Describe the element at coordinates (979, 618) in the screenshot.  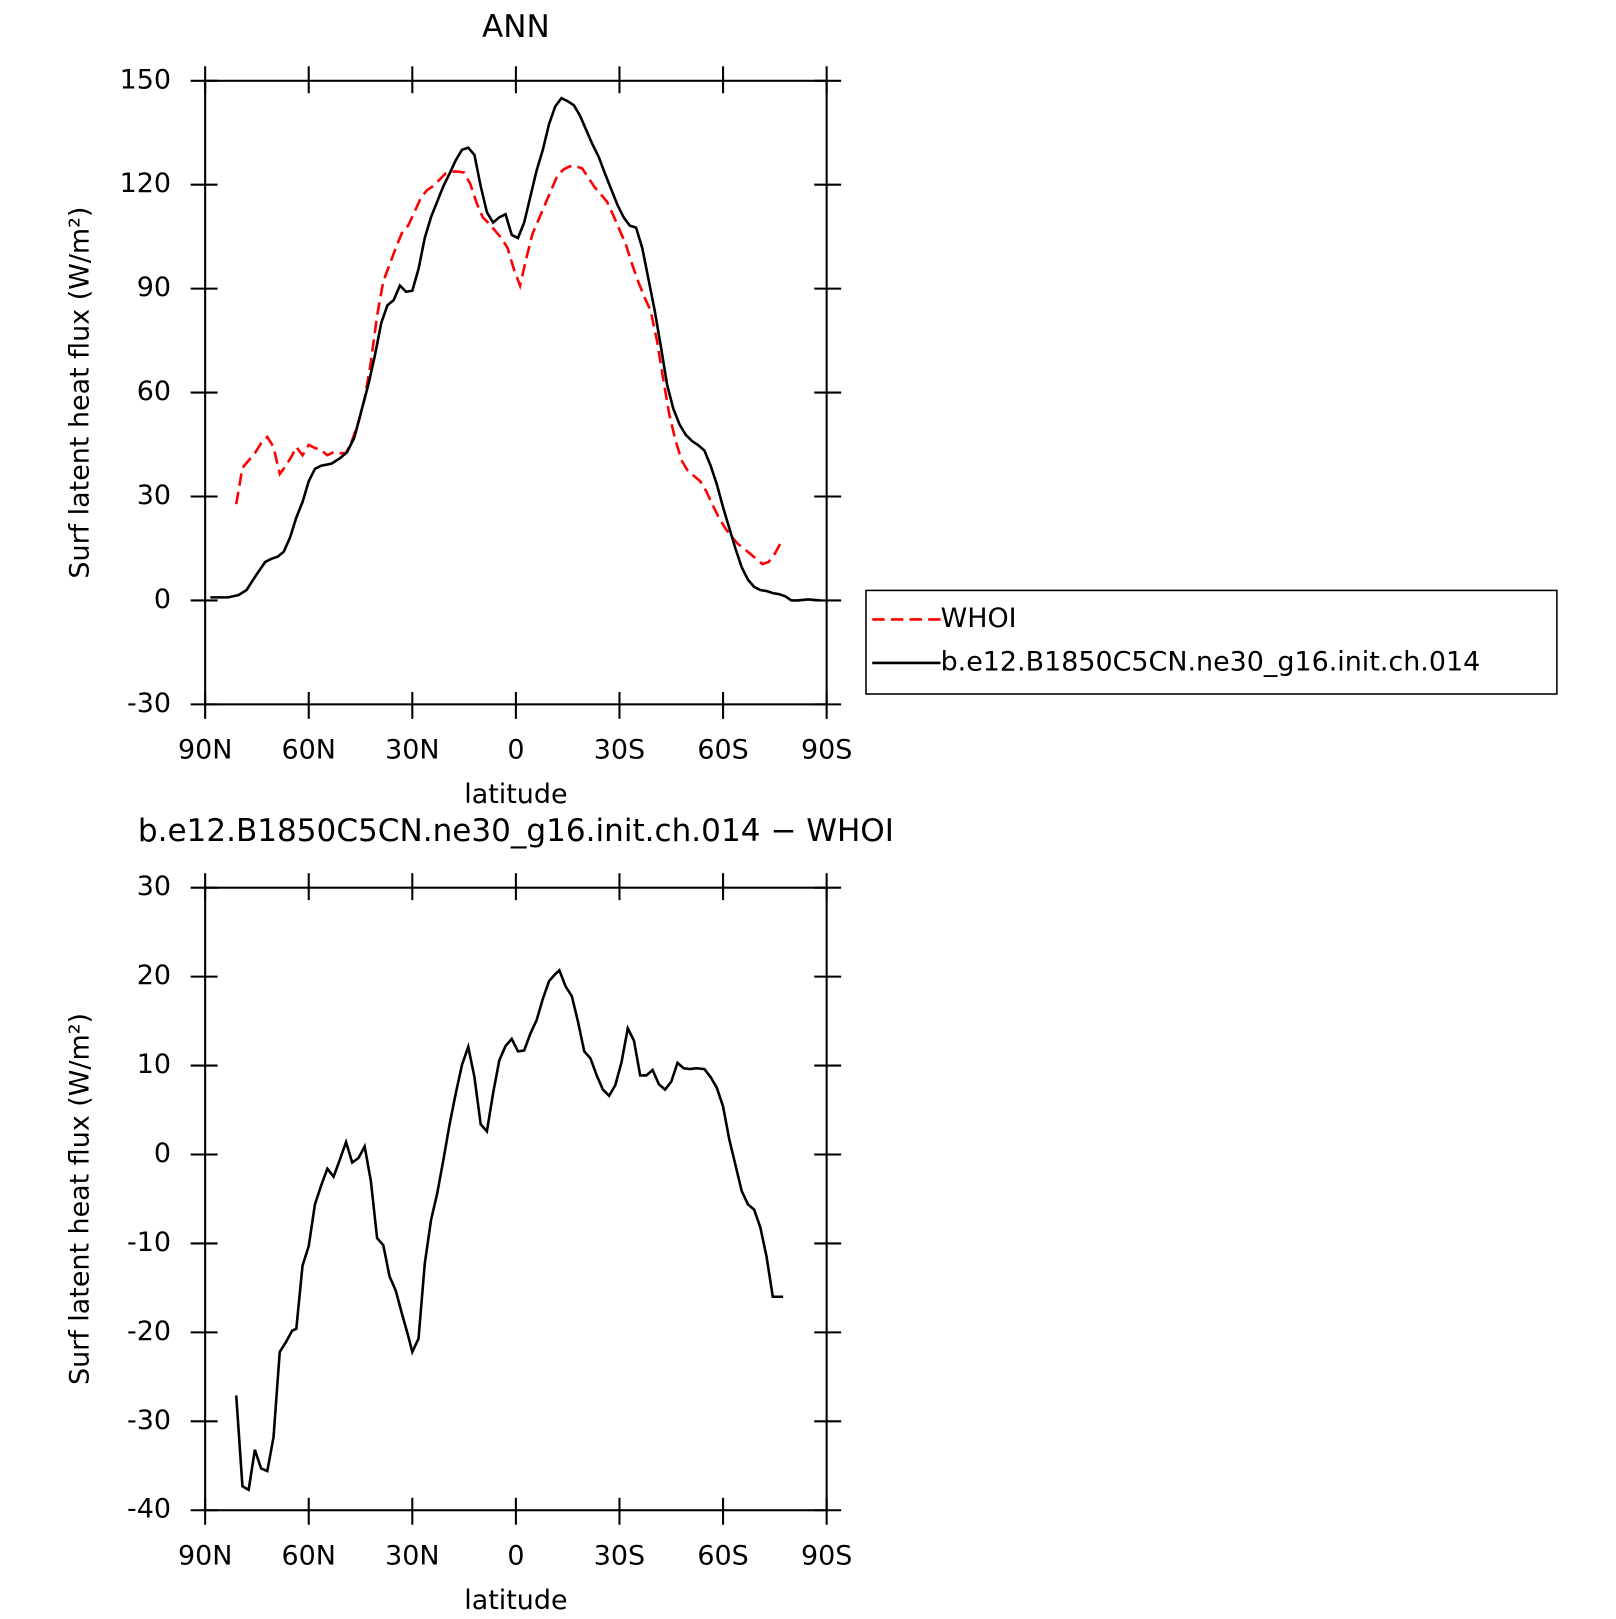
I see `legend-label: WHOI` at that location.